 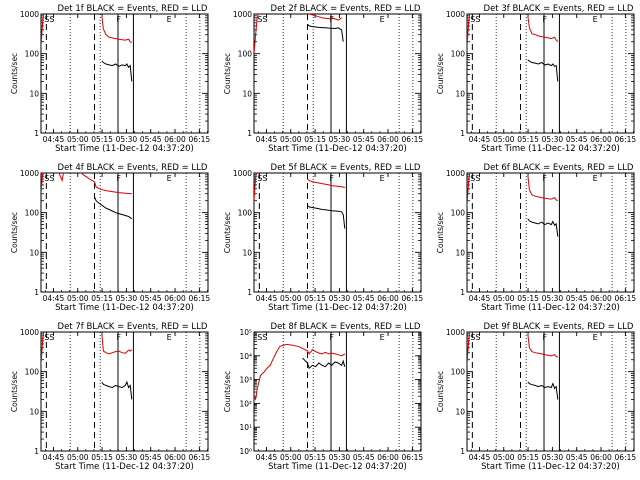 What do you see at coordinates (245, 427) in the screenshot?
I see `y-tick-label: 10¹` at bounding box center [245, 427].